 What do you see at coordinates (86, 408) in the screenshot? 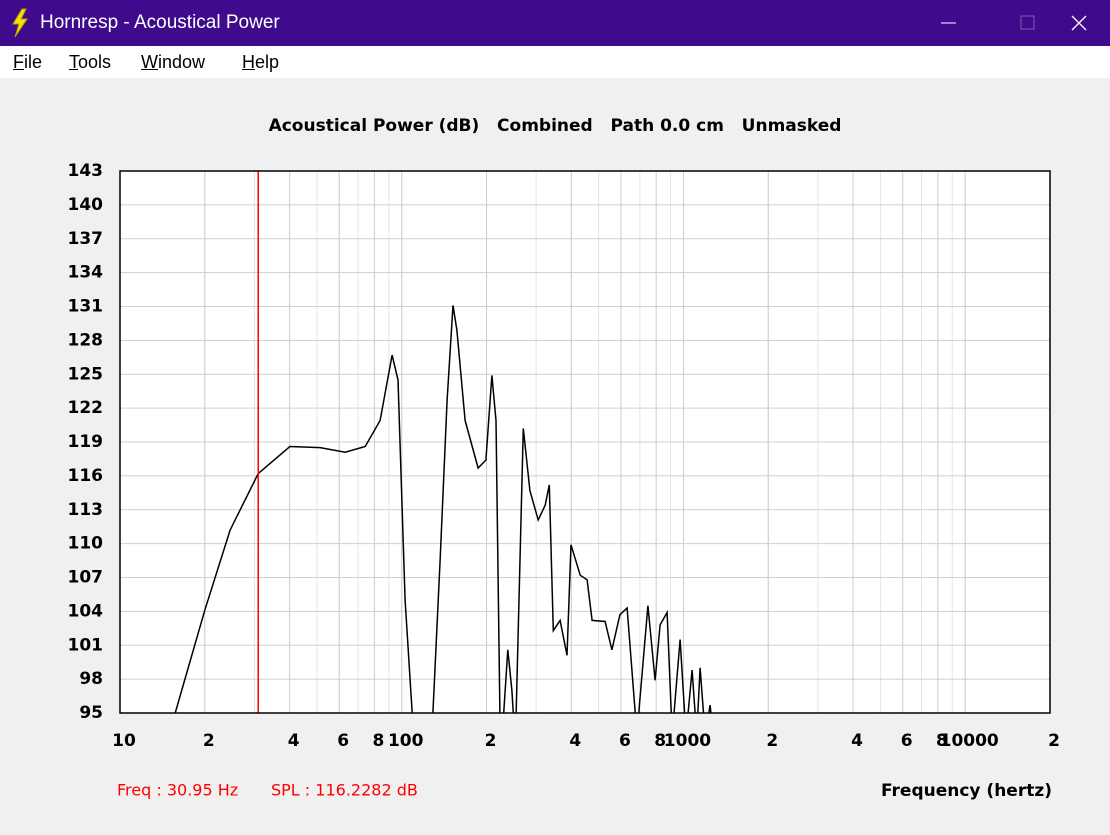
I see `y-tick-label: 122` at bounding box center [86, 408].